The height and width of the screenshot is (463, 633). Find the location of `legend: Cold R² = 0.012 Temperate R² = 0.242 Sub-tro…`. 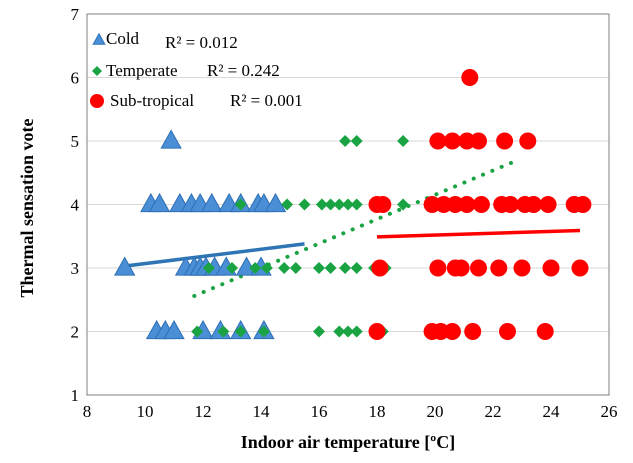

legend: Cold R² = 0.012 Temperate R² = 0.242 Sub-tro… is located at coordinates (196, 69).